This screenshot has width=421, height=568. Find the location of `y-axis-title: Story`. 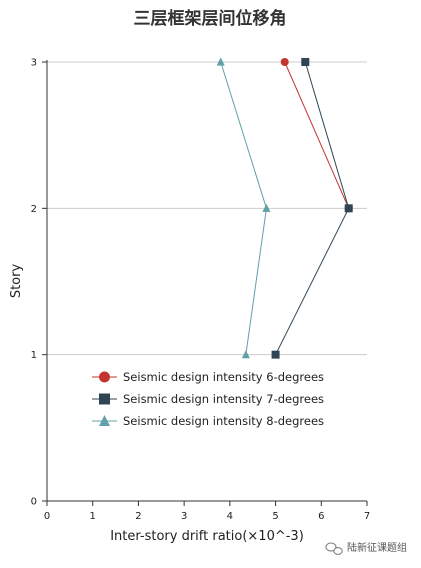

y-axis-title: Story is located at coordinates (16, 281).